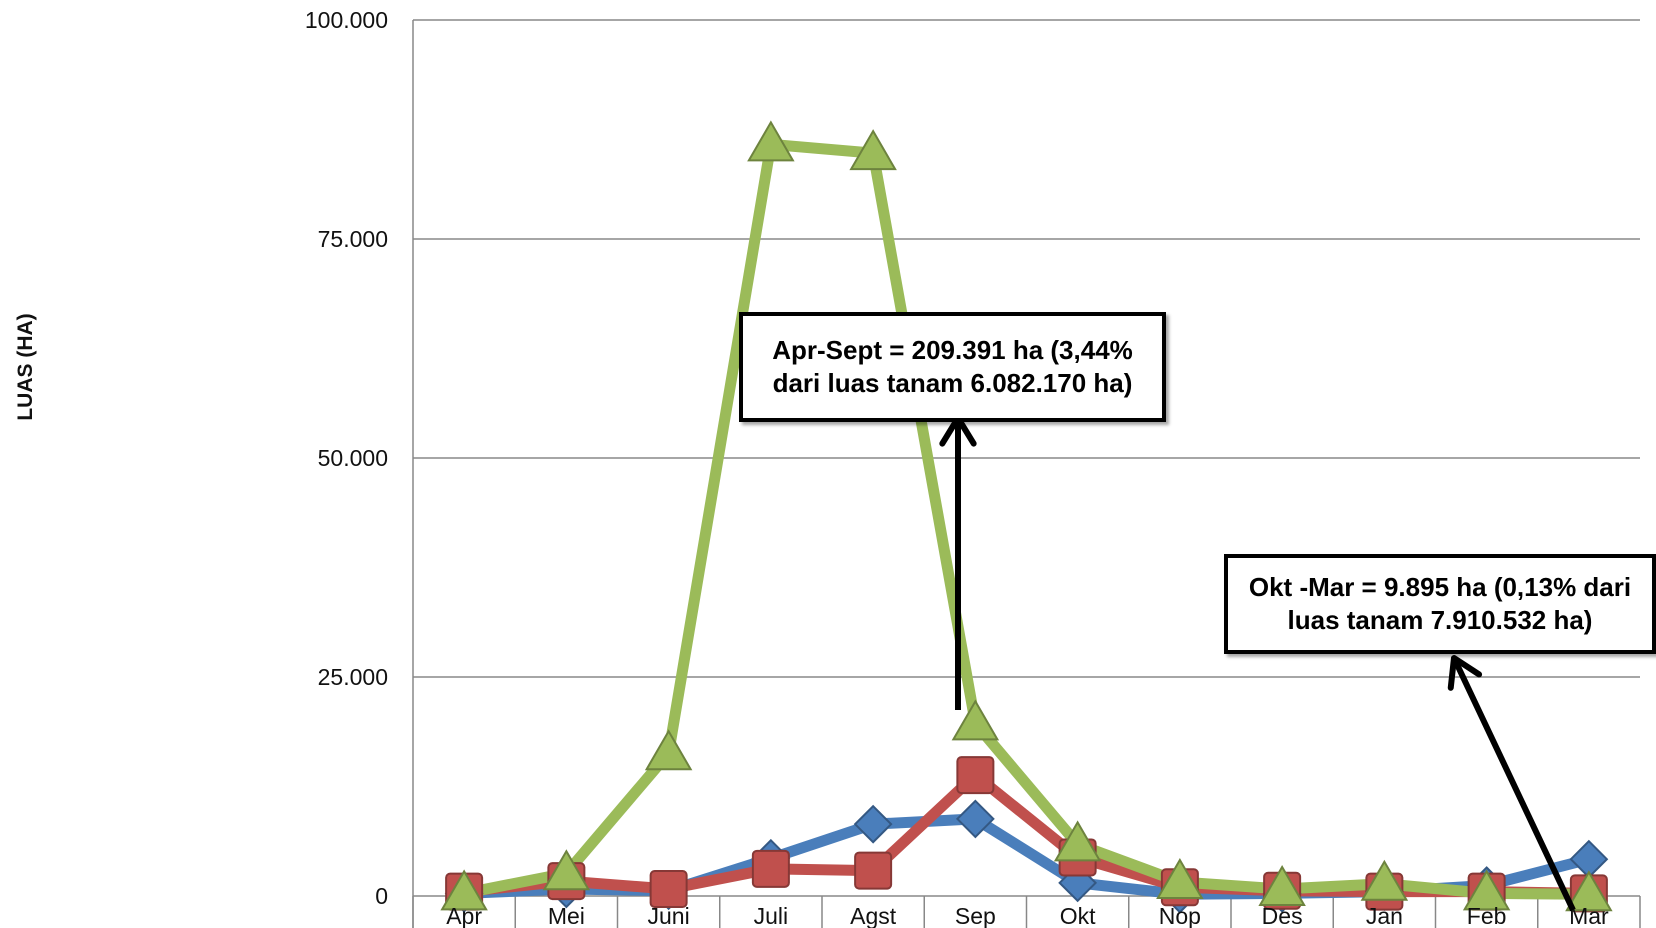  I want to click on x-tick-label: Jan, so click(1384, 915).